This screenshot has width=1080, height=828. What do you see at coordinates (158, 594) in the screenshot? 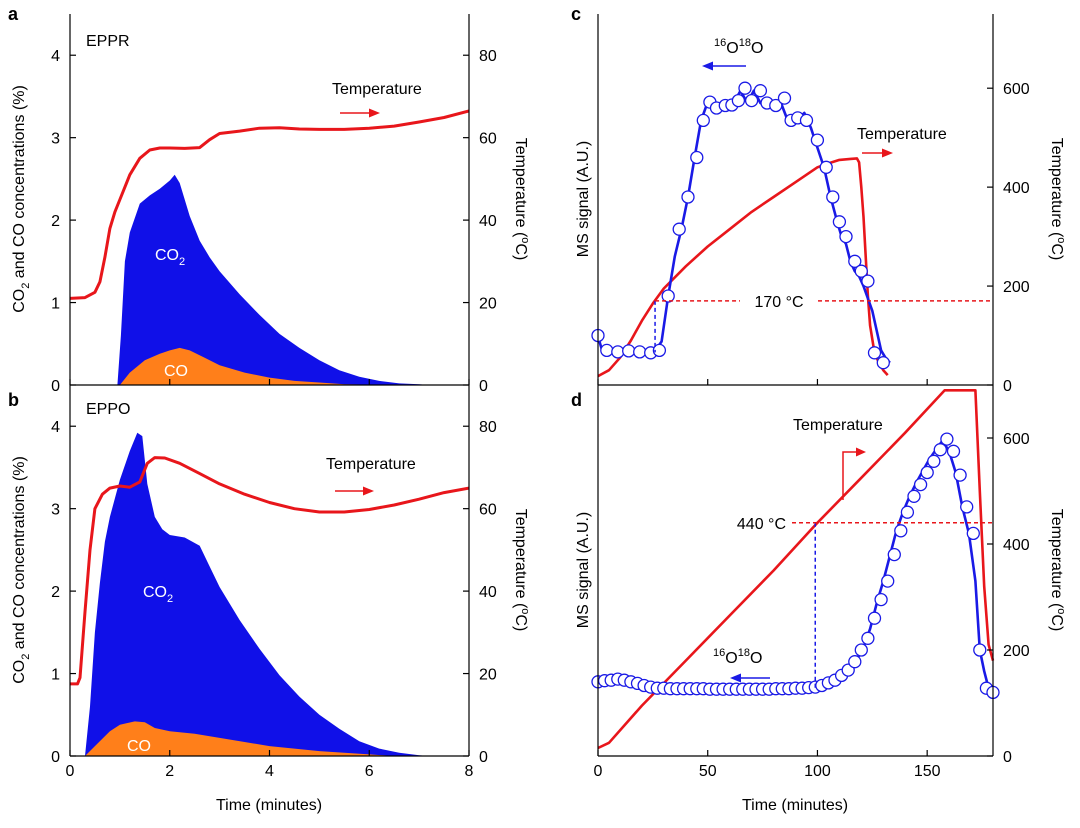
I see `panel-b-co2-label: CO2` at bounding box center [158, 594].